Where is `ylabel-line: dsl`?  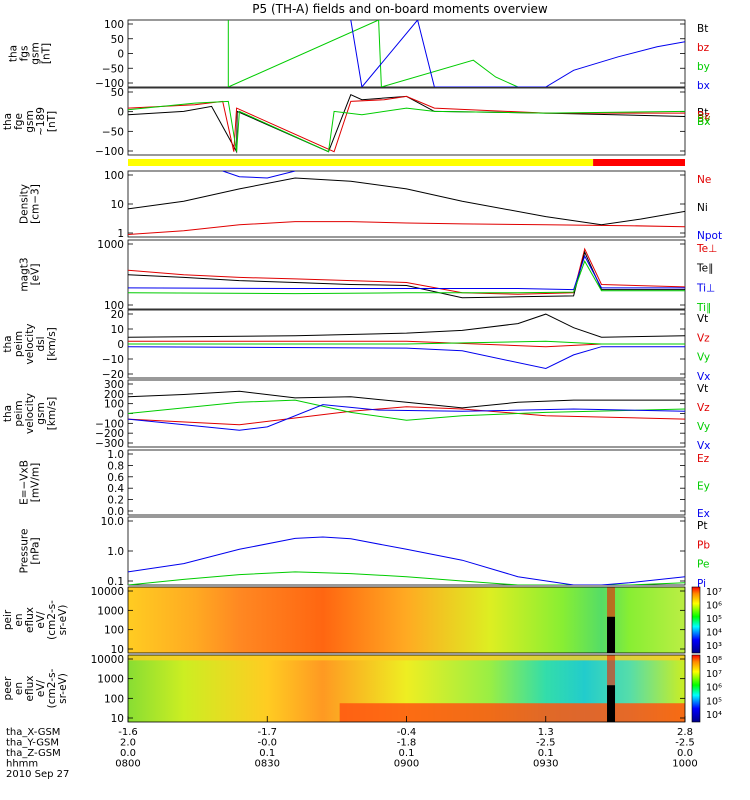
ylabel-line: dsl is located at coordinates (41, 343).